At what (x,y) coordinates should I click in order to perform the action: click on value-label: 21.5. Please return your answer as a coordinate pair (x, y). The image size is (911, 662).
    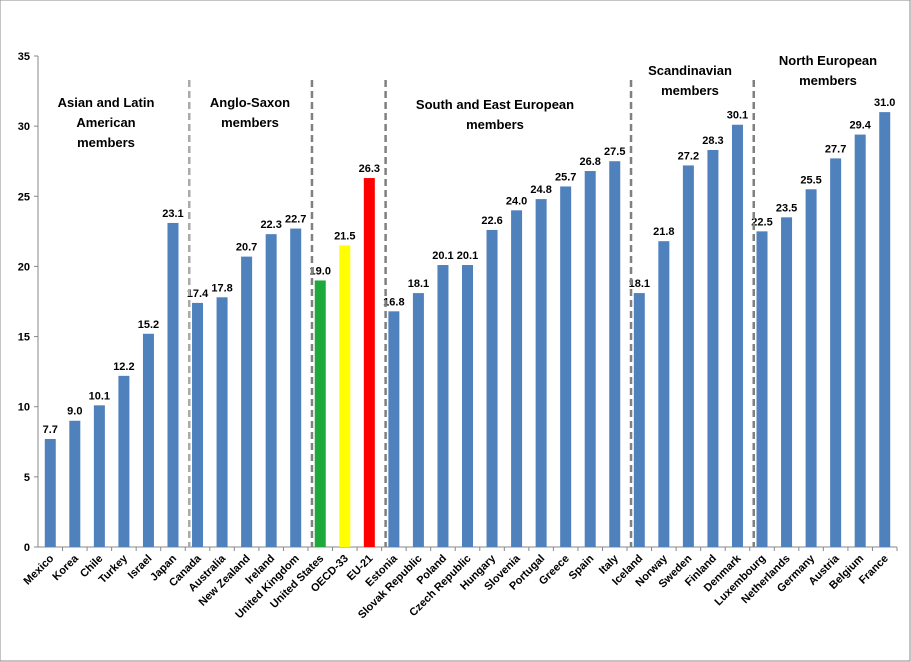
    Looking at the image, I should click on (344, 236).